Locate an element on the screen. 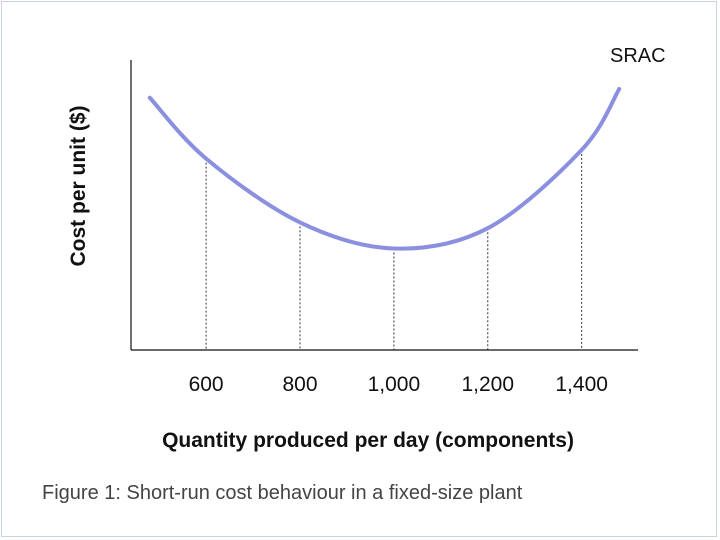 This screenshot has height=540, width=720. x-tick-labels: 600 800 1,000 1,200 1,400 is located at coordinates (398, 384).